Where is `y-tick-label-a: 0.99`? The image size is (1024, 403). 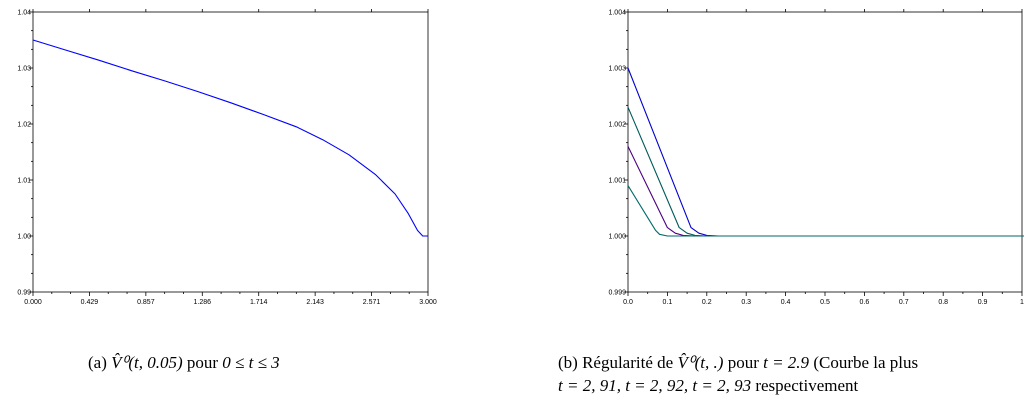
y-tick-label-a: 0.99 is located at coordinates (24, 293).